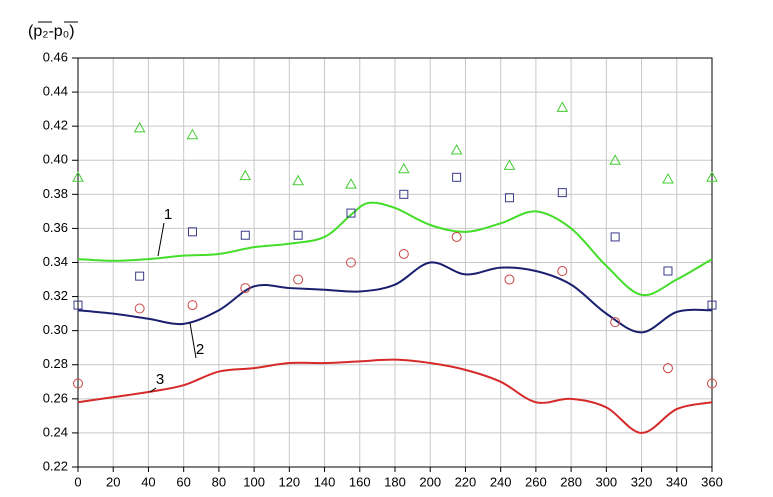 The height and width of the screenshot is (497, 773). I want to click on x-tick-label: 200, so click(430, 481).